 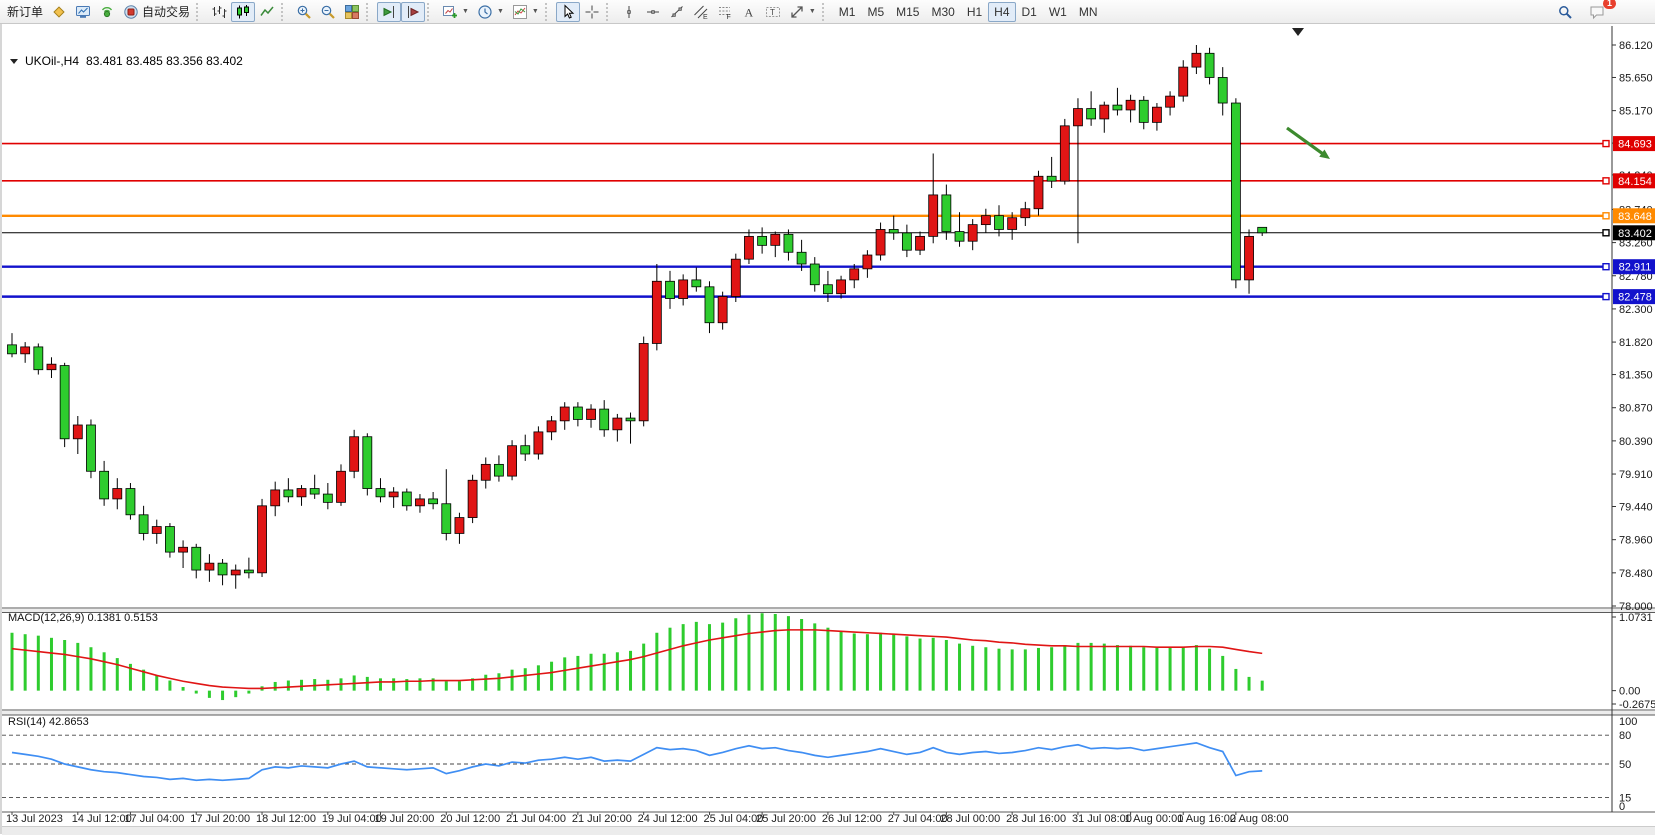 What do you see at coordinates (107, 12) in the screenshot?
I see `signals-button` at bounding box center [107, 12].